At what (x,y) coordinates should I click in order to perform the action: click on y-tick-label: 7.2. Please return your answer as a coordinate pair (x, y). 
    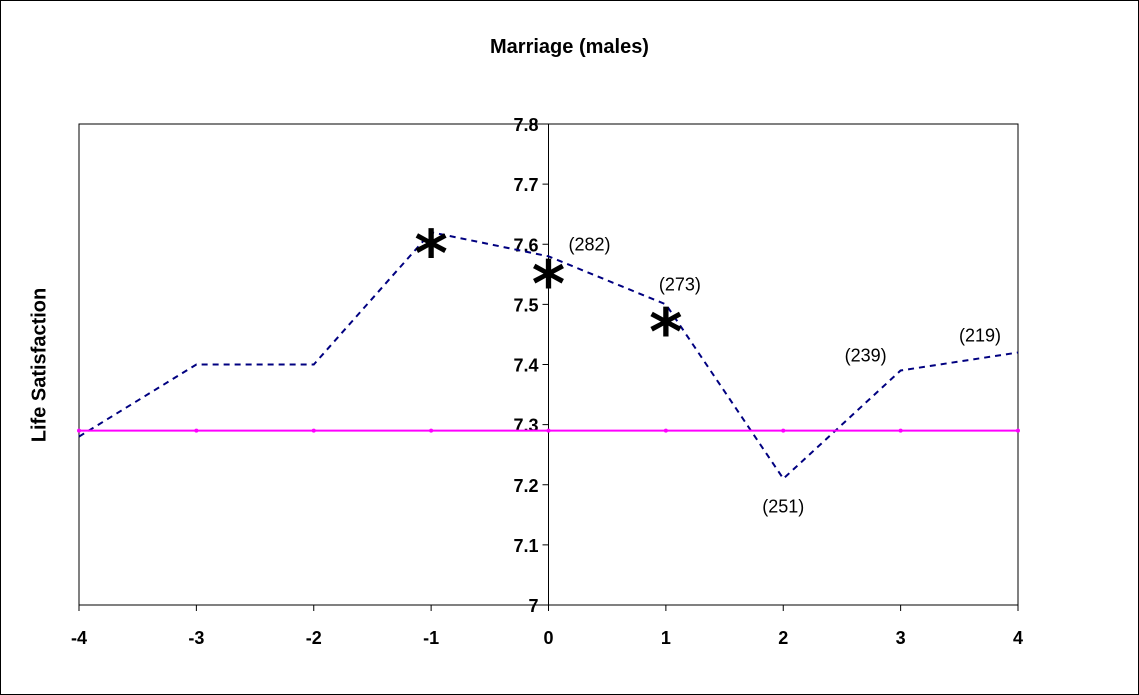
    Looking at the image, I should click on (525, 486).